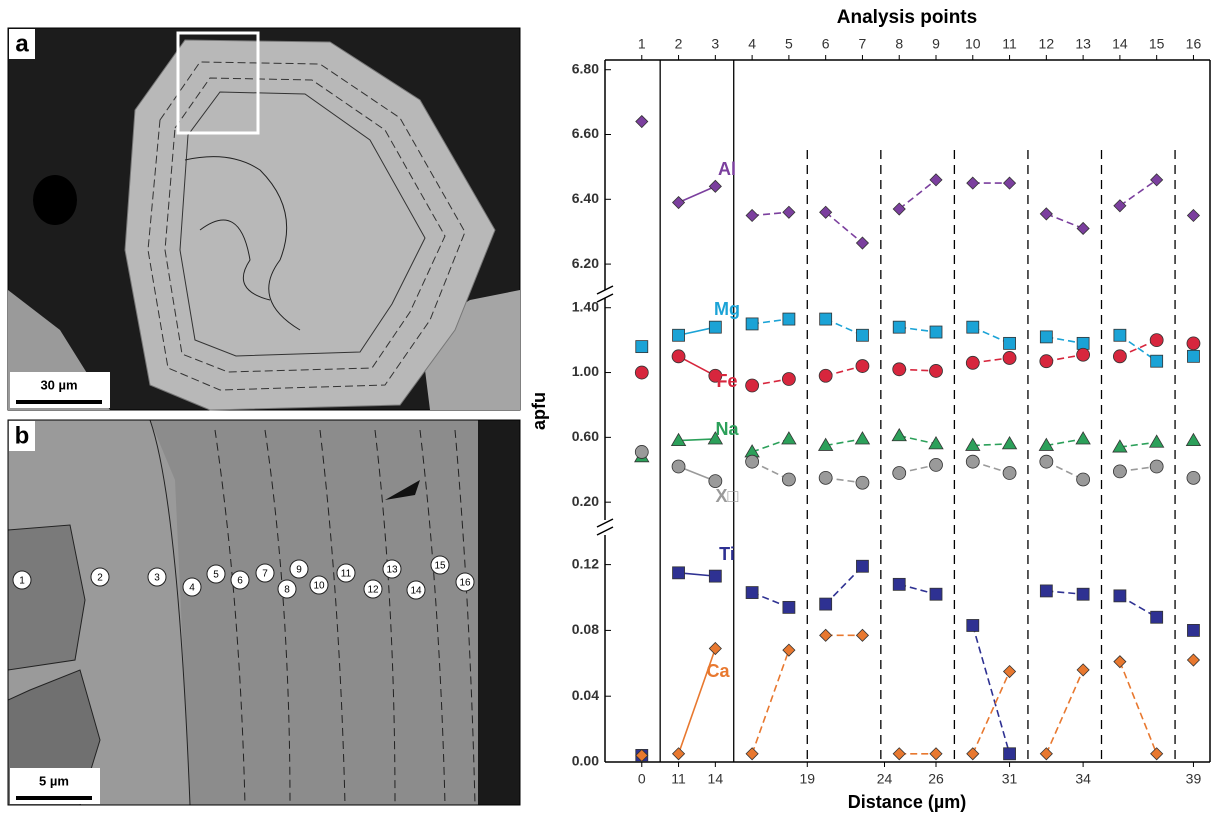 This screenshot has height=828, width=1218. What do you see at coordinates (726, 381) in the screenshot?
I see `series-label: Fe` at bounding box center [726, 381].